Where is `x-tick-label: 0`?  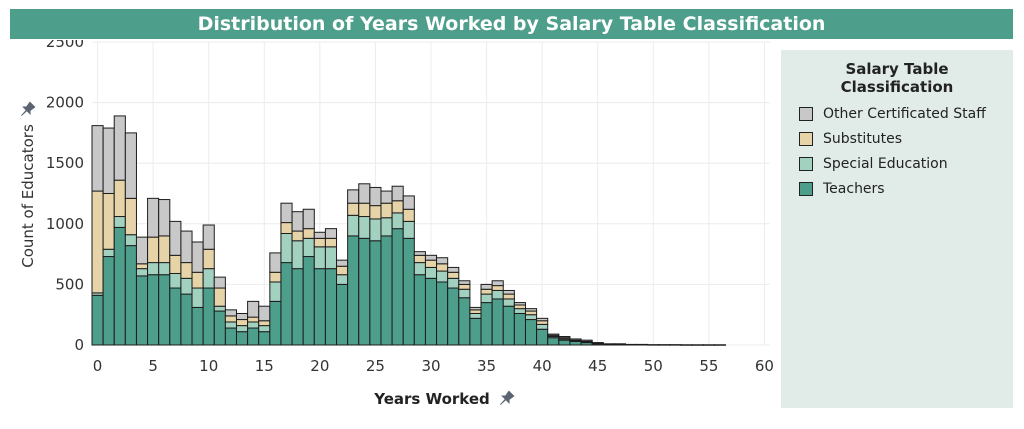 x-tick-label: 0 is located at coordinates (98, 366).